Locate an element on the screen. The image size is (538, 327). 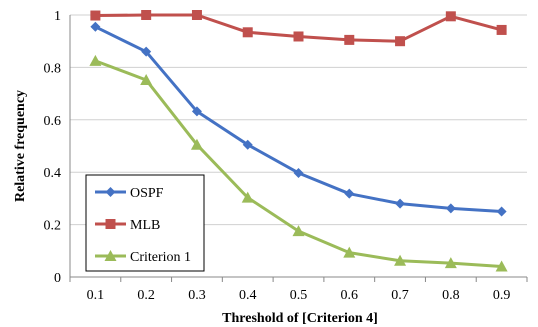
legend: OSPF MLB Criterion 1 is located at coordinates (145, 223).